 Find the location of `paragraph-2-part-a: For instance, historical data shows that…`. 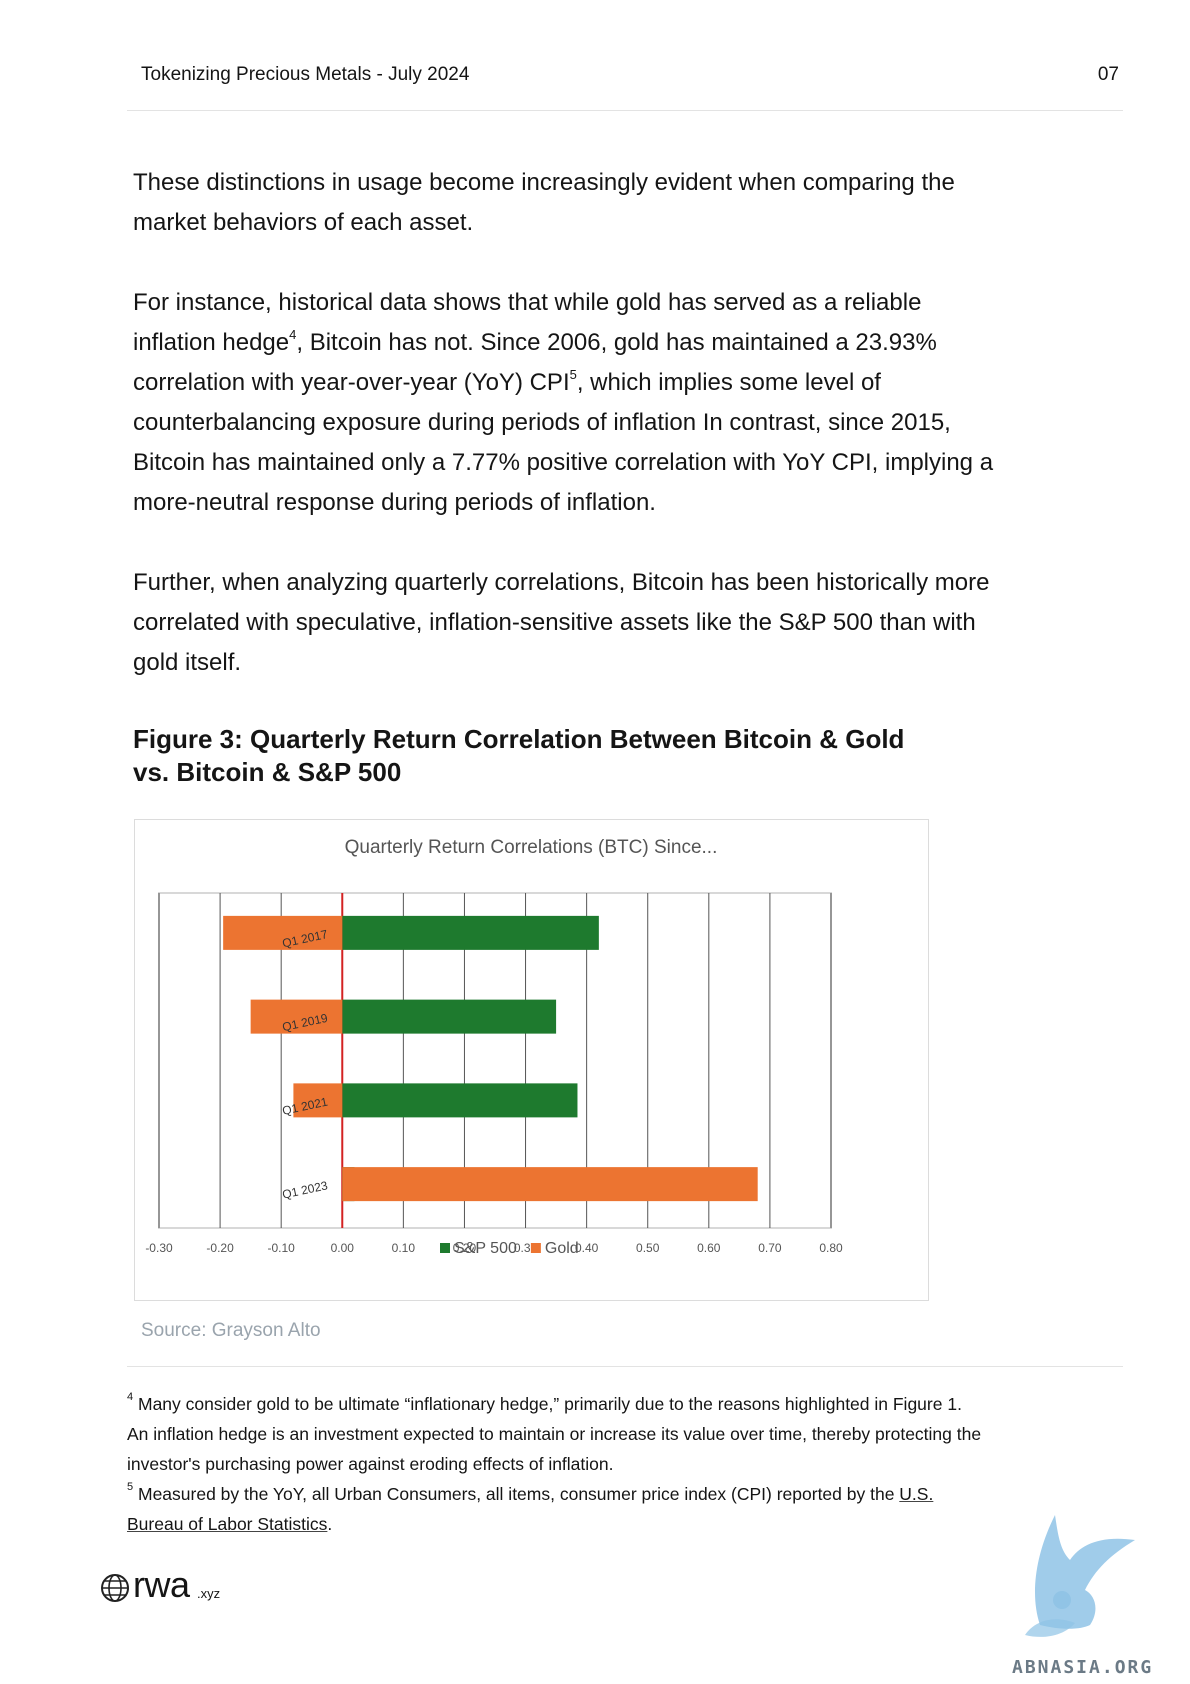

paragraph-2-part-a: For instance, historical data shows that… is located at coordinates (527, 322).